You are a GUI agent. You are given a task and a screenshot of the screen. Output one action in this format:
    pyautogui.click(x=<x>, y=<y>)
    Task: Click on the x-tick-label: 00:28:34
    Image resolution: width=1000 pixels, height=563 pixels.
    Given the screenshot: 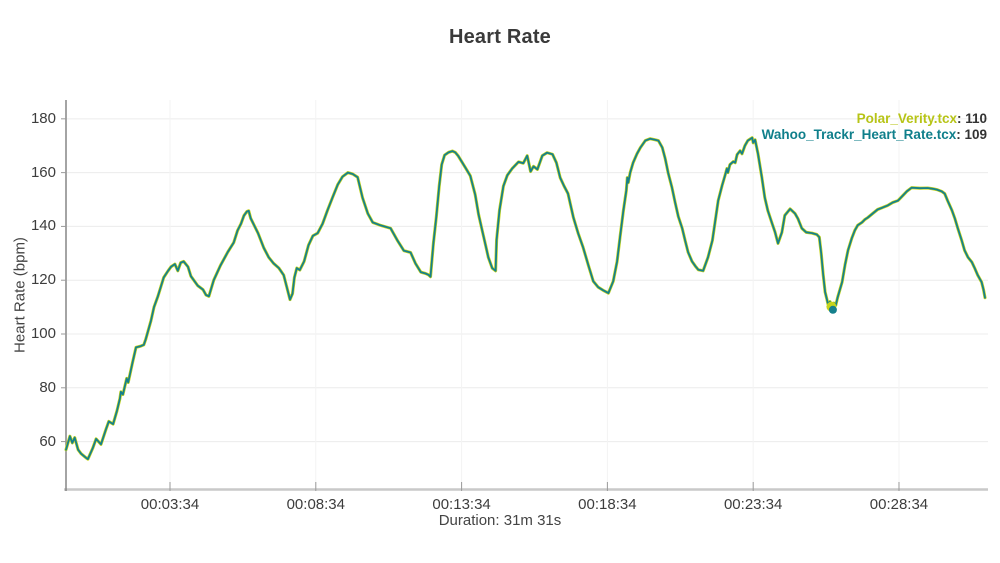 What is the action you would take?
    pyautogui.click(x=899, y=504)
    